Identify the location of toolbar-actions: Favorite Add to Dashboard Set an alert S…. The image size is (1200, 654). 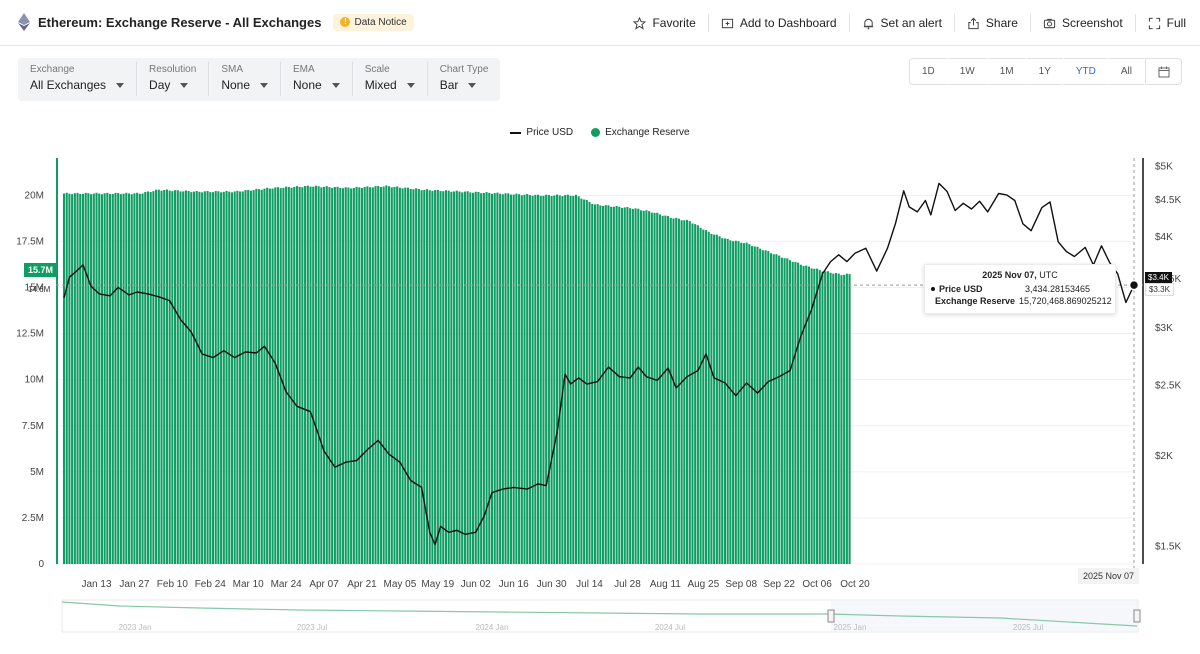
(905, 23).